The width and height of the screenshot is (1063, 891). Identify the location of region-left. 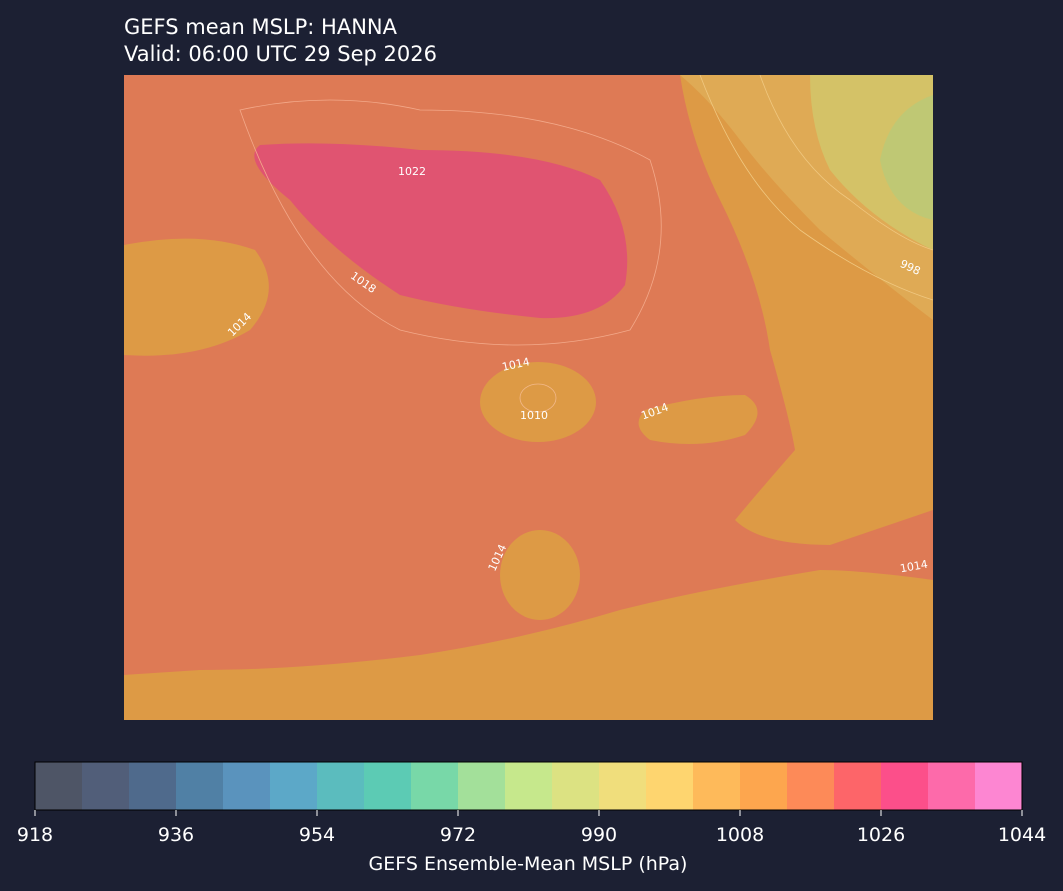
(196, 297).